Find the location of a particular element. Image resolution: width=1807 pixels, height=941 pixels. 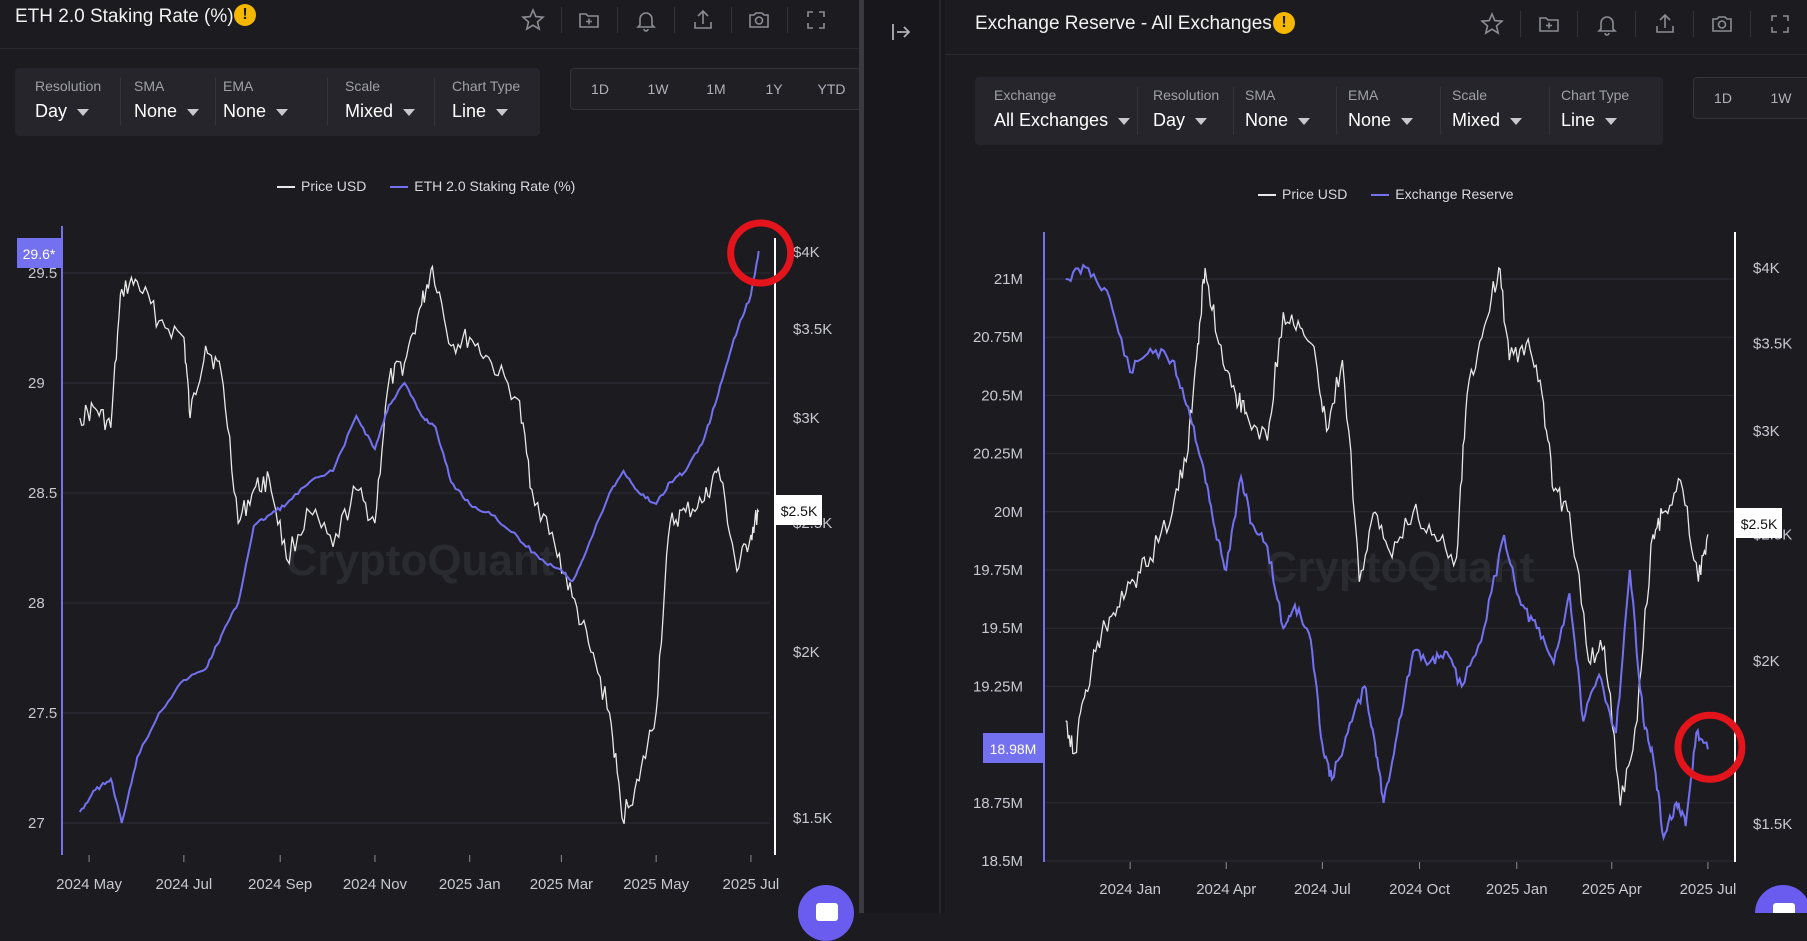

x-tick-label: 2024 Sep is located at coordinates (280, 884).